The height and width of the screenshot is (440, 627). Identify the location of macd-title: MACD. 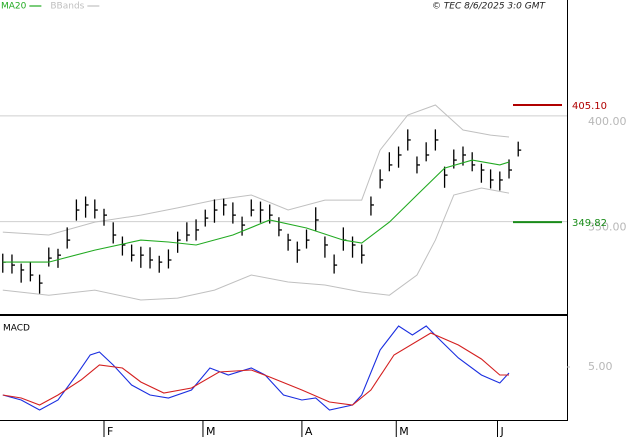
(16, 329).